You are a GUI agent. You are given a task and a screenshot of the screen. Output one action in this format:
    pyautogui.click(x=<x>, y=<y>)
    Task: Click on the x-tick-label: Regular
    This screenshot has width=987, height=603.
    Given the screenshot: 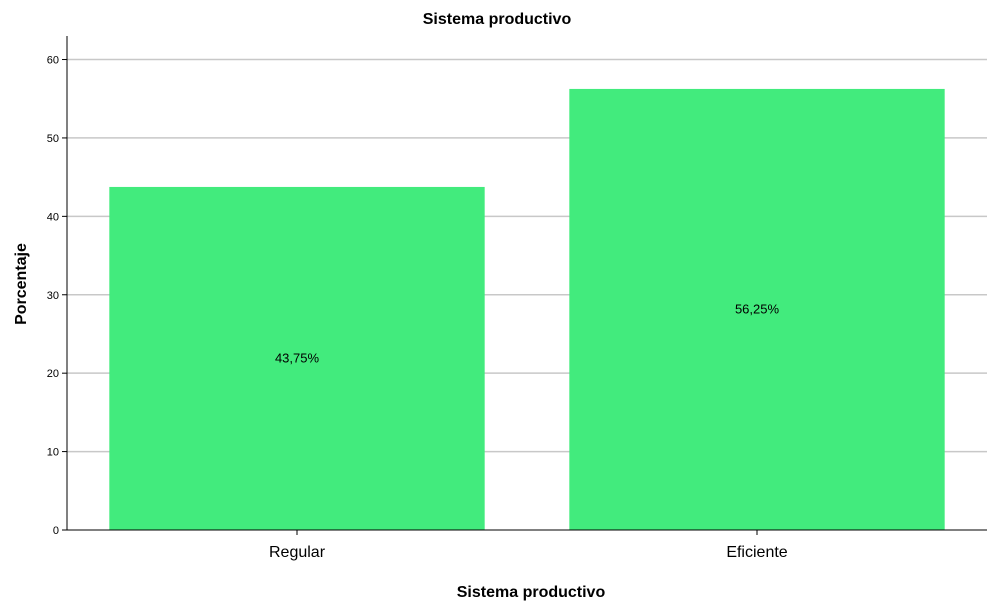 What is the action you would take?
    pyautogui.click(x=297, y=552)
    